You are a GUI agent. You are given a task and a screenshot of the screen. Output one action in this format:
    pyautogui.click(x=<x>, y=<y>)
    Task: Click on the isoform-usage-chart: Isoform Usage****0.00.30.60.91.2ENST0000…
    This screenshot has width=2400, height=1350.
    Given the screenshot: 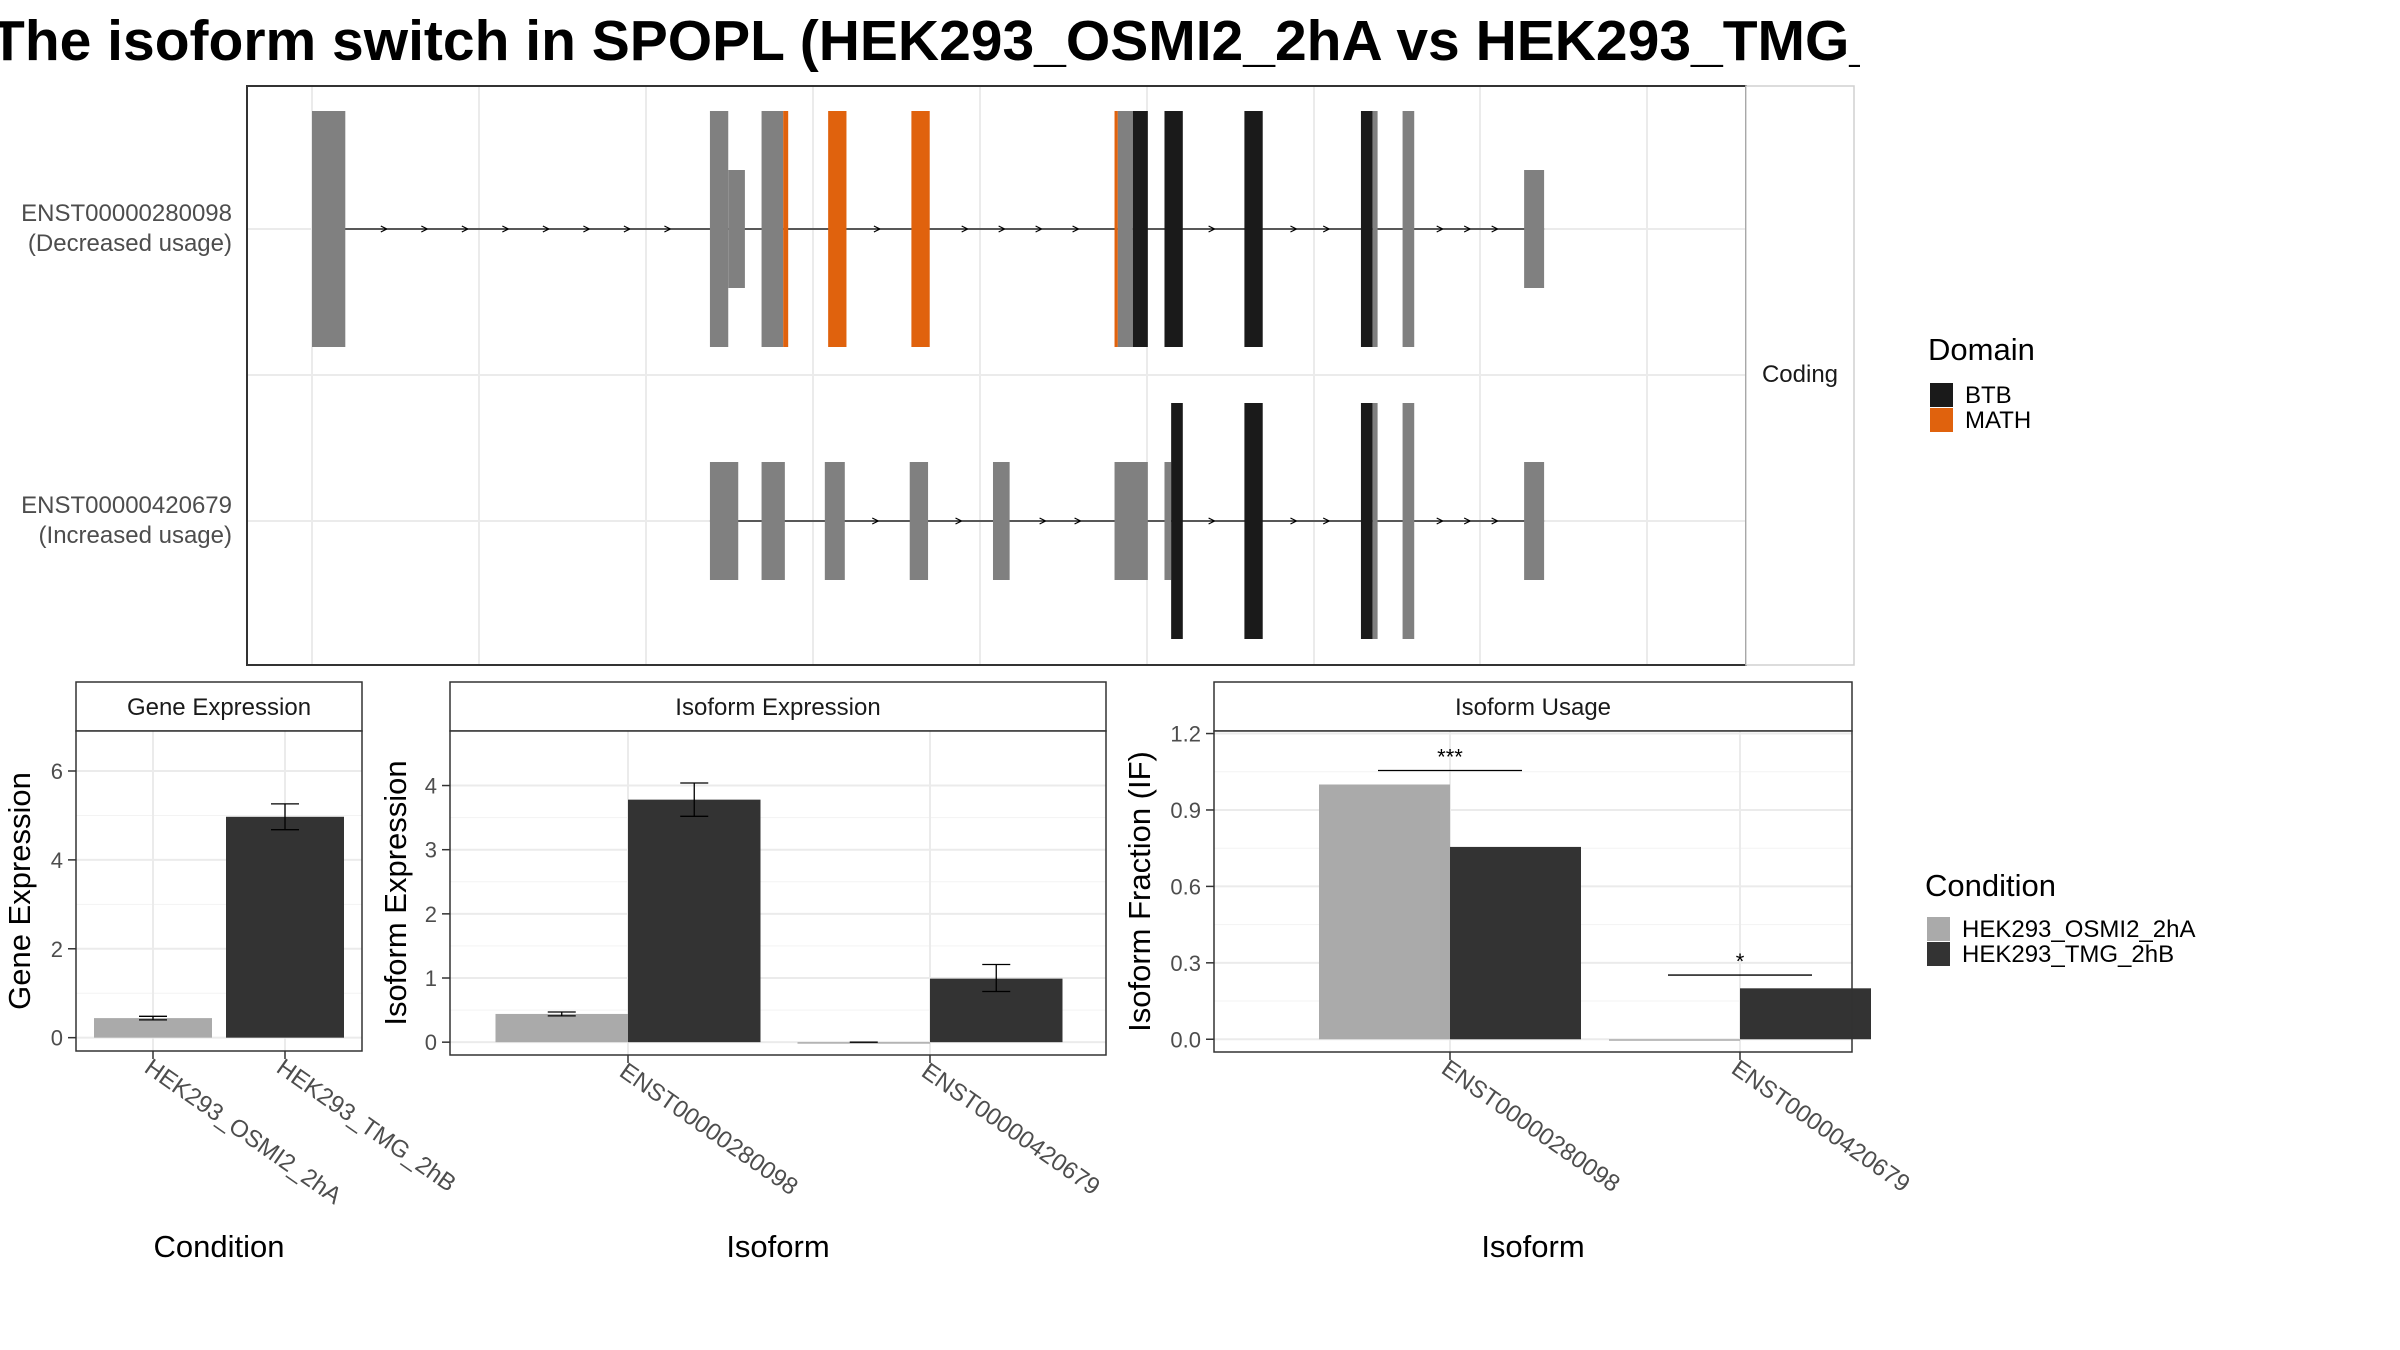 What is the action you would take?
    pyautogui.click(x=1518, y=972)
    